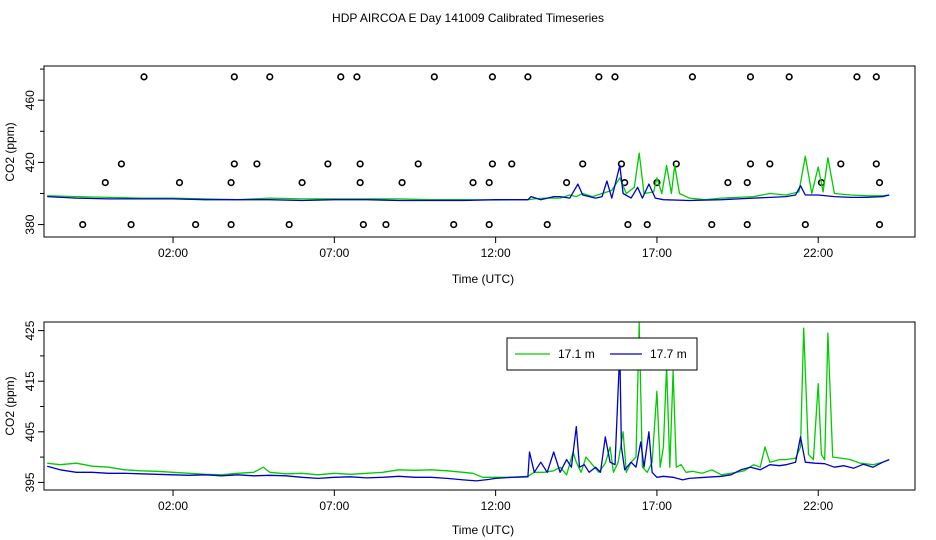  I want to click on y-tick-label: 420, so click(30, 162).